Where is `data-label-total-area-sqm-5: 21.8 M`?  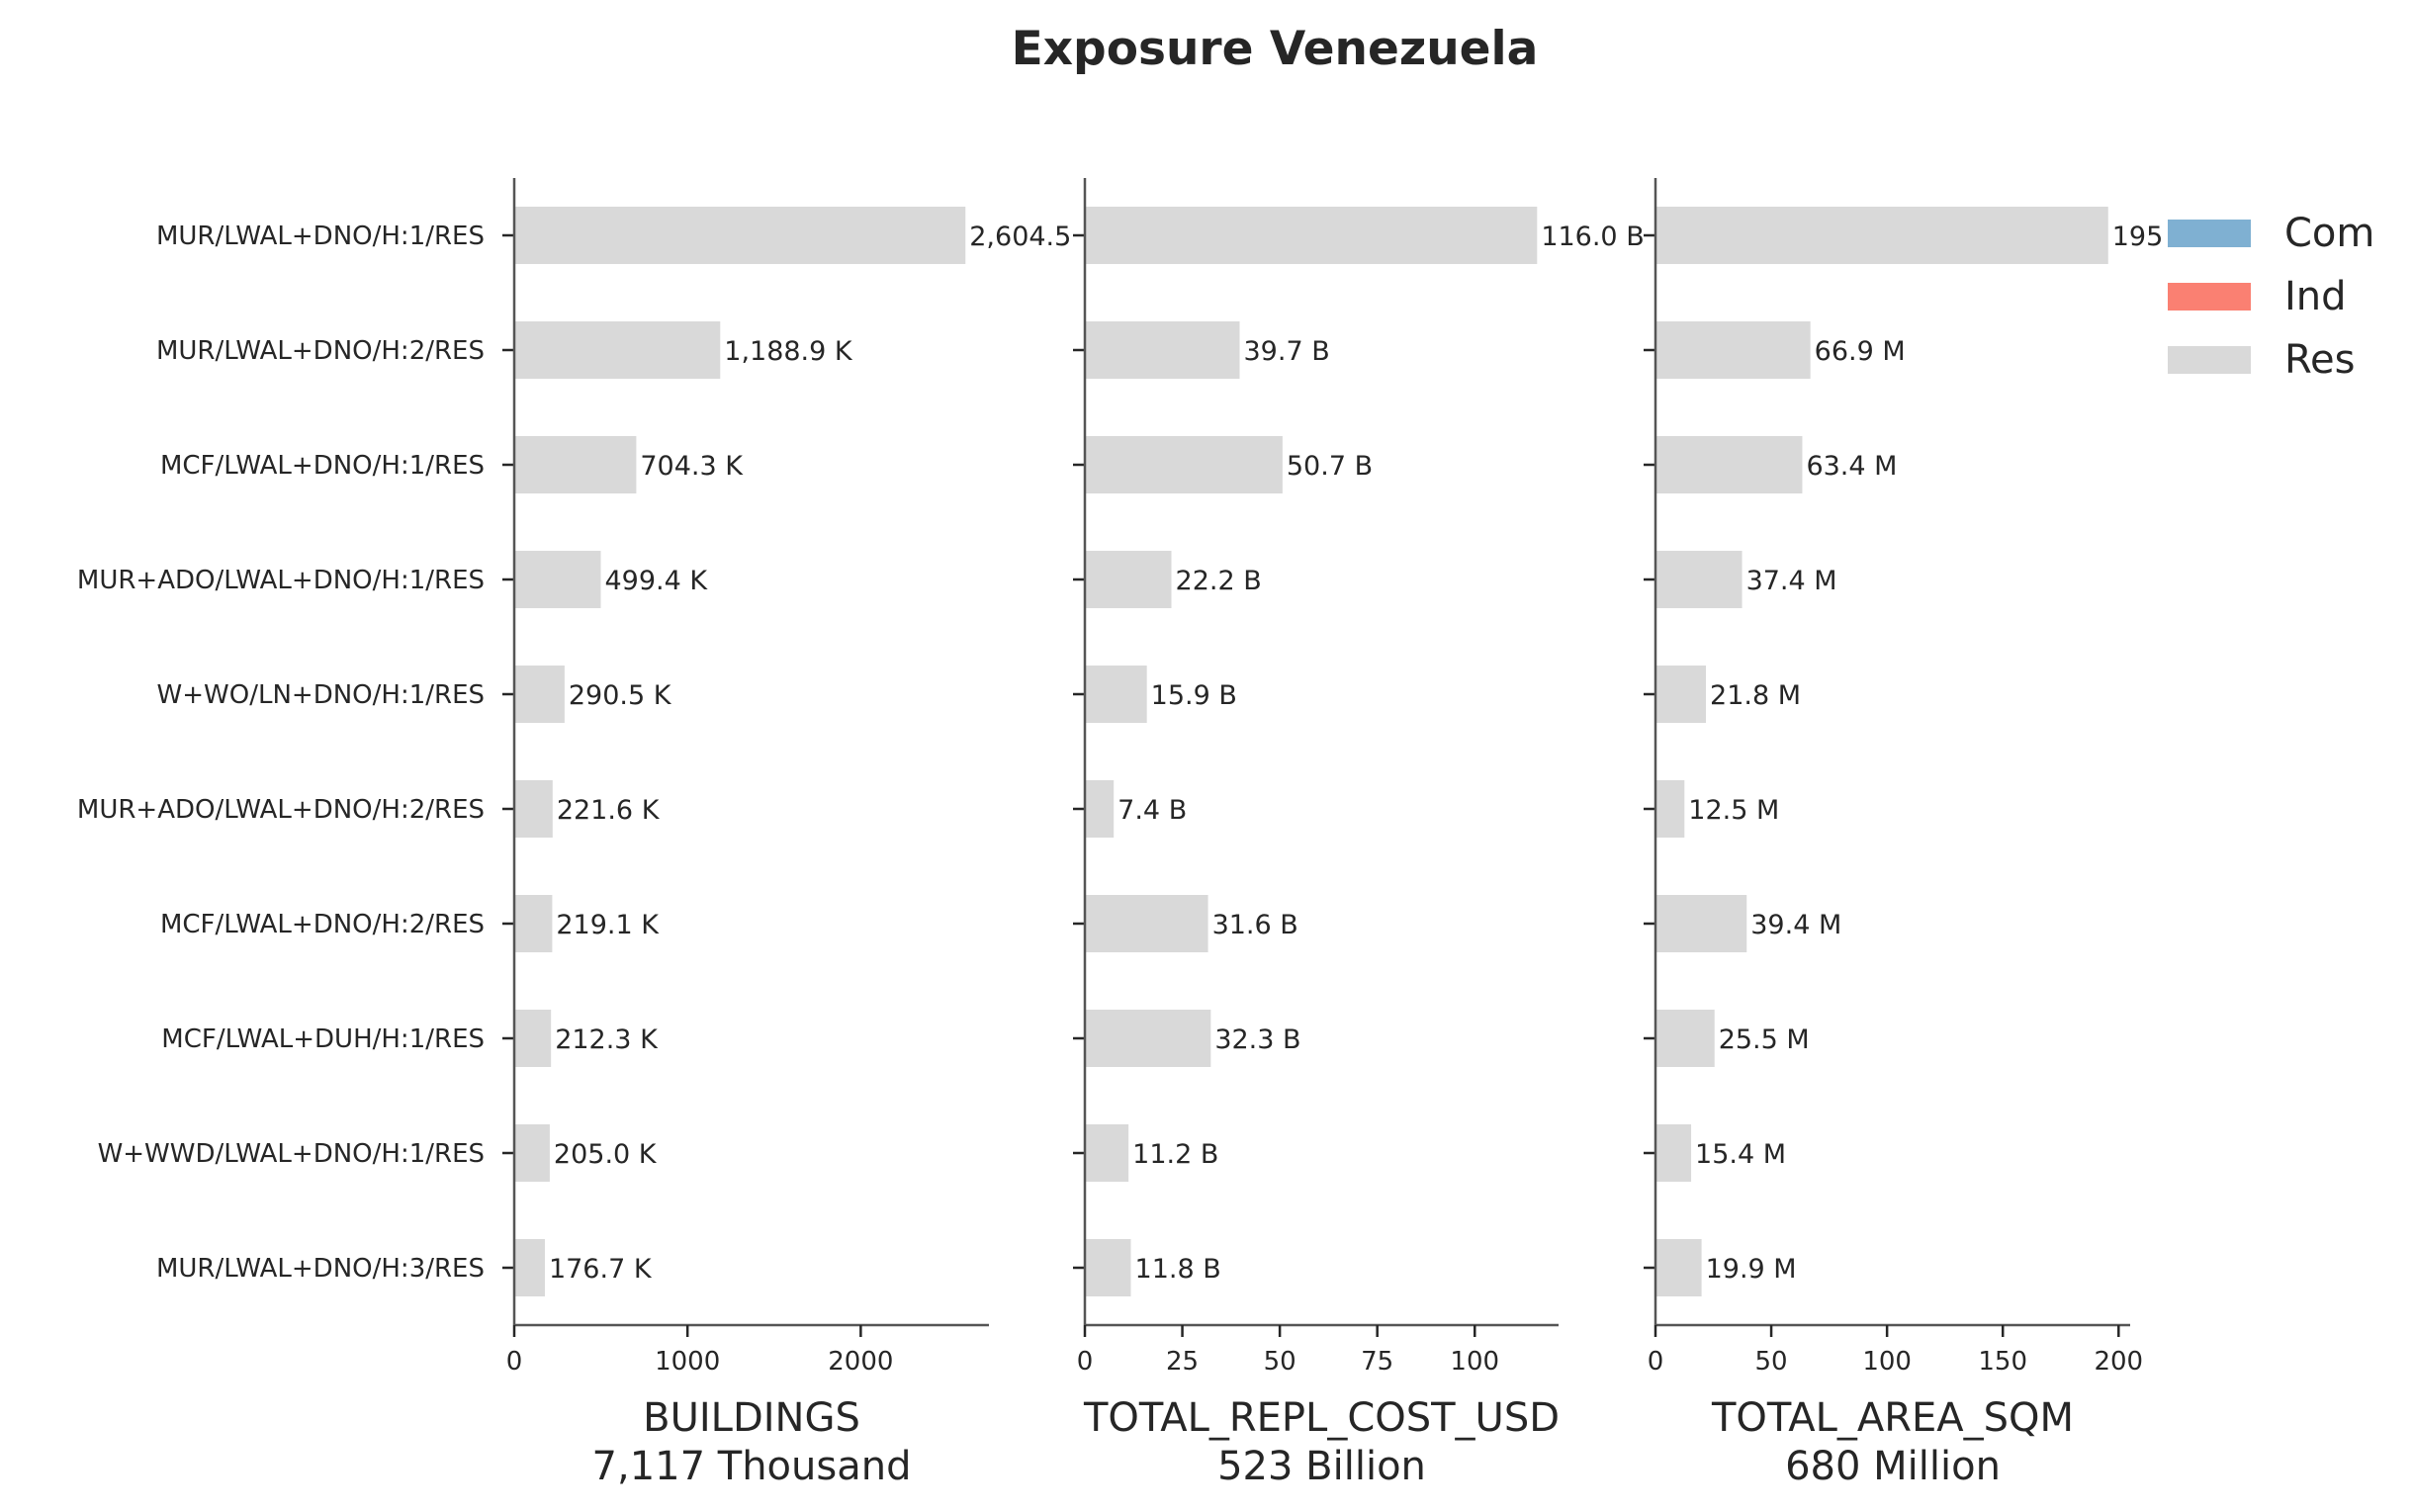 data-label-total-area-sqm-5: 21.8 M is located at coordinates (1755, 695).